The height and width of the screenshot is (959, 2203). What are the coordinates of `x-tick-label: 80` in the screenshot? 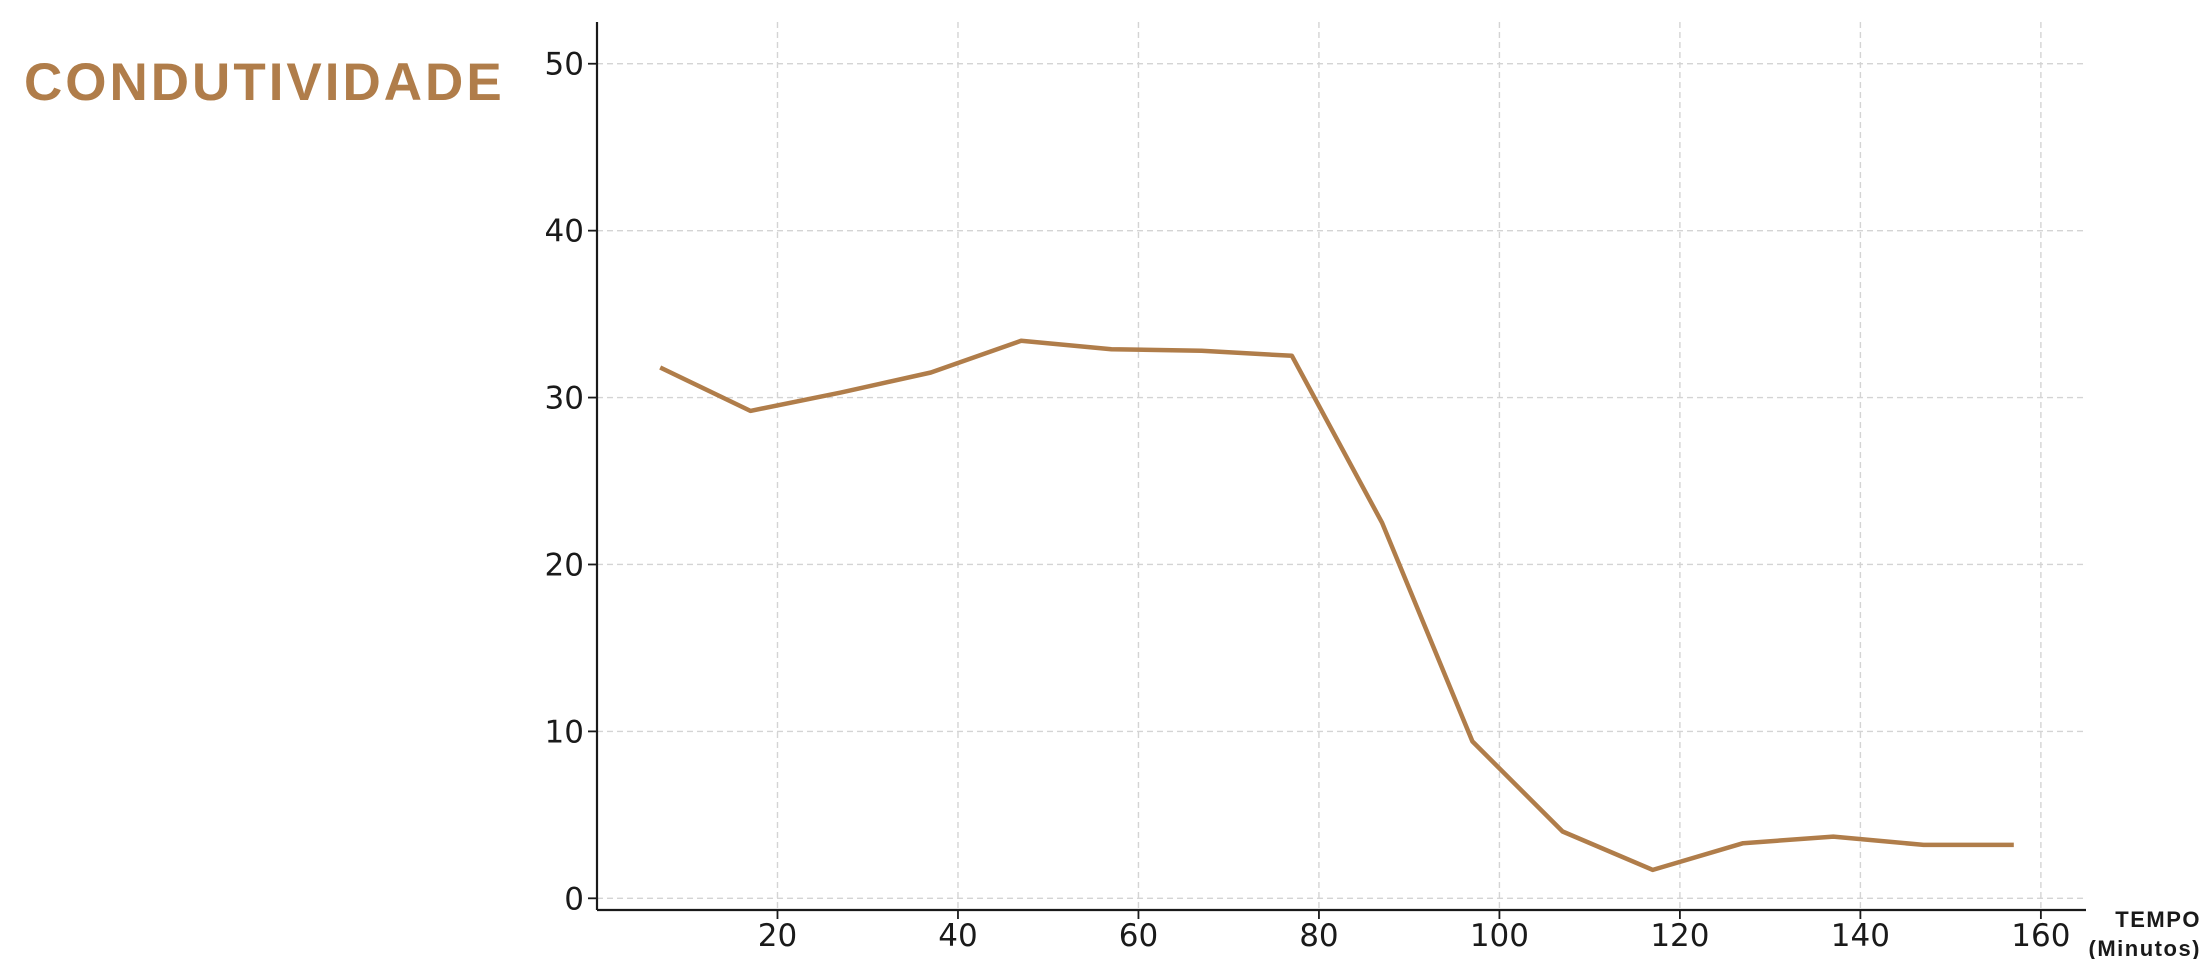 It's located at (1318, 936).